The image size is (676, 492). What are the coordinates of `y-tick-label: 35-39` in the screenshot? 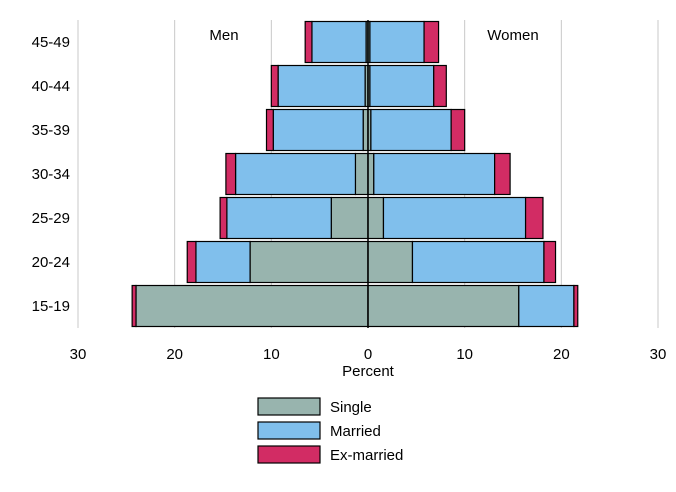 It's located at (51, 130).